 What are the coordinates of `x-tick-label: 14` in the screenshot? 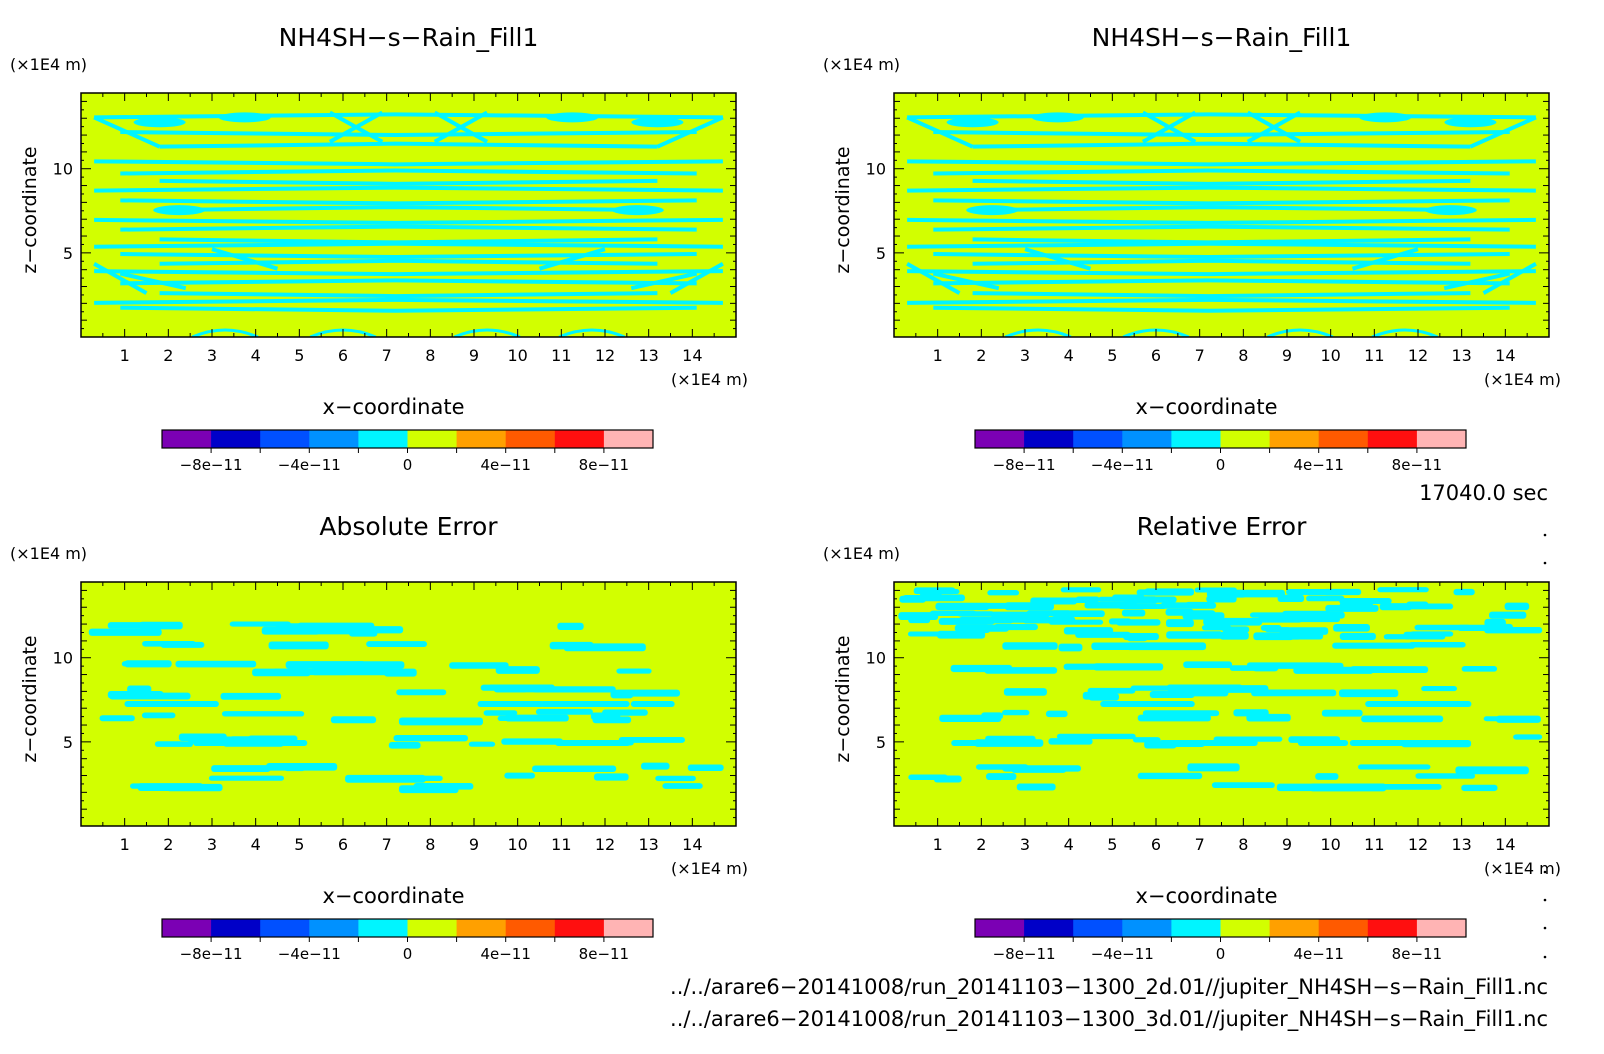 It's located at (692, 844).